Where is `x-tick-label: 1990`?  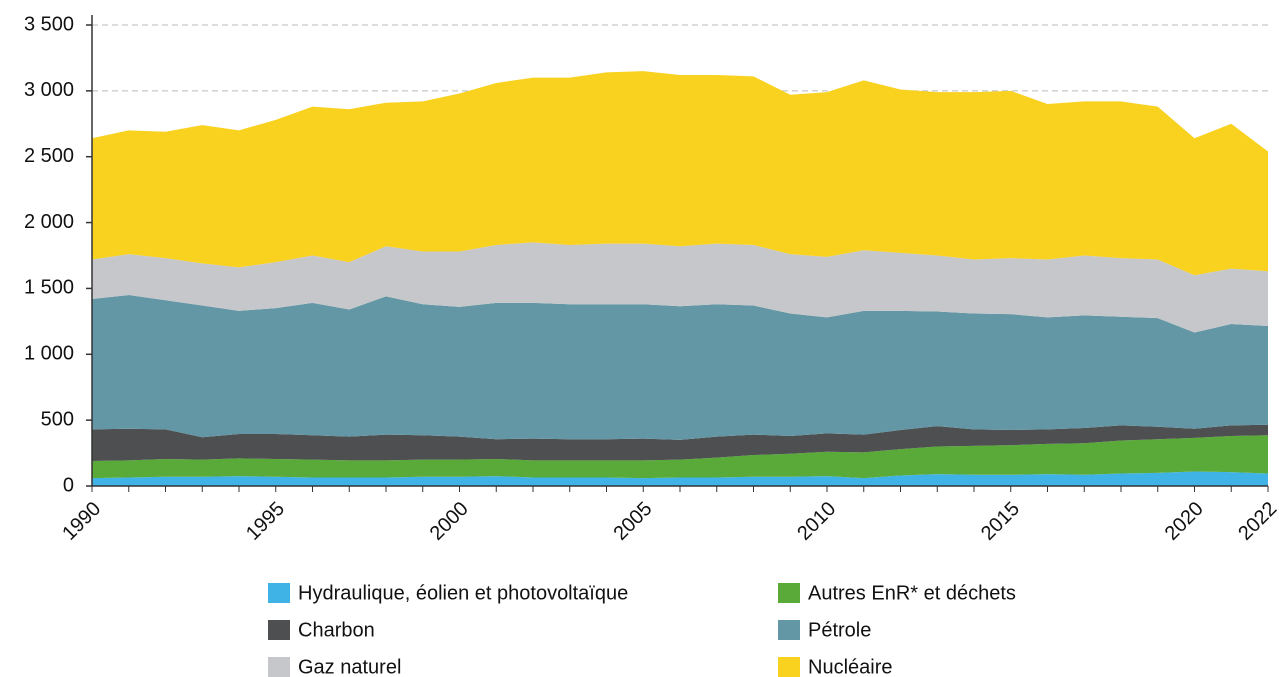 x-tick-label: 1990 is located at coordinates (81, 521).